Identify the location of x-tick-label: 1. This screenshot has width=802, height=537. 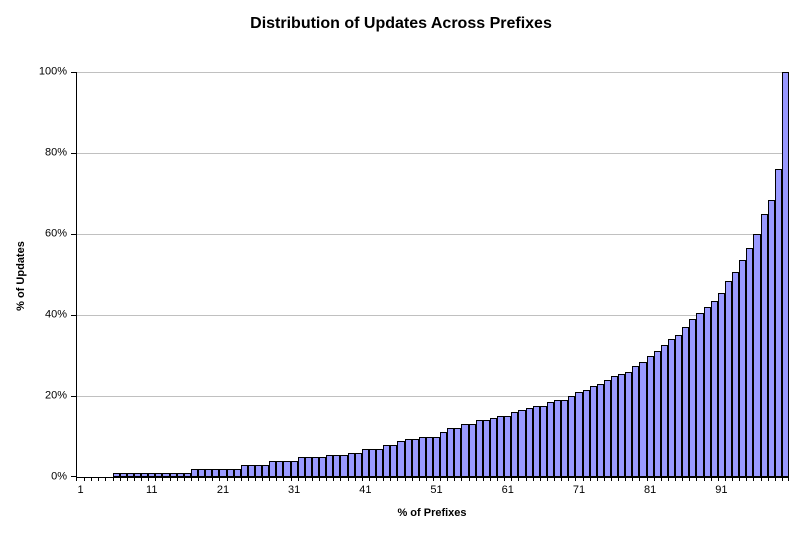
(80, 490).